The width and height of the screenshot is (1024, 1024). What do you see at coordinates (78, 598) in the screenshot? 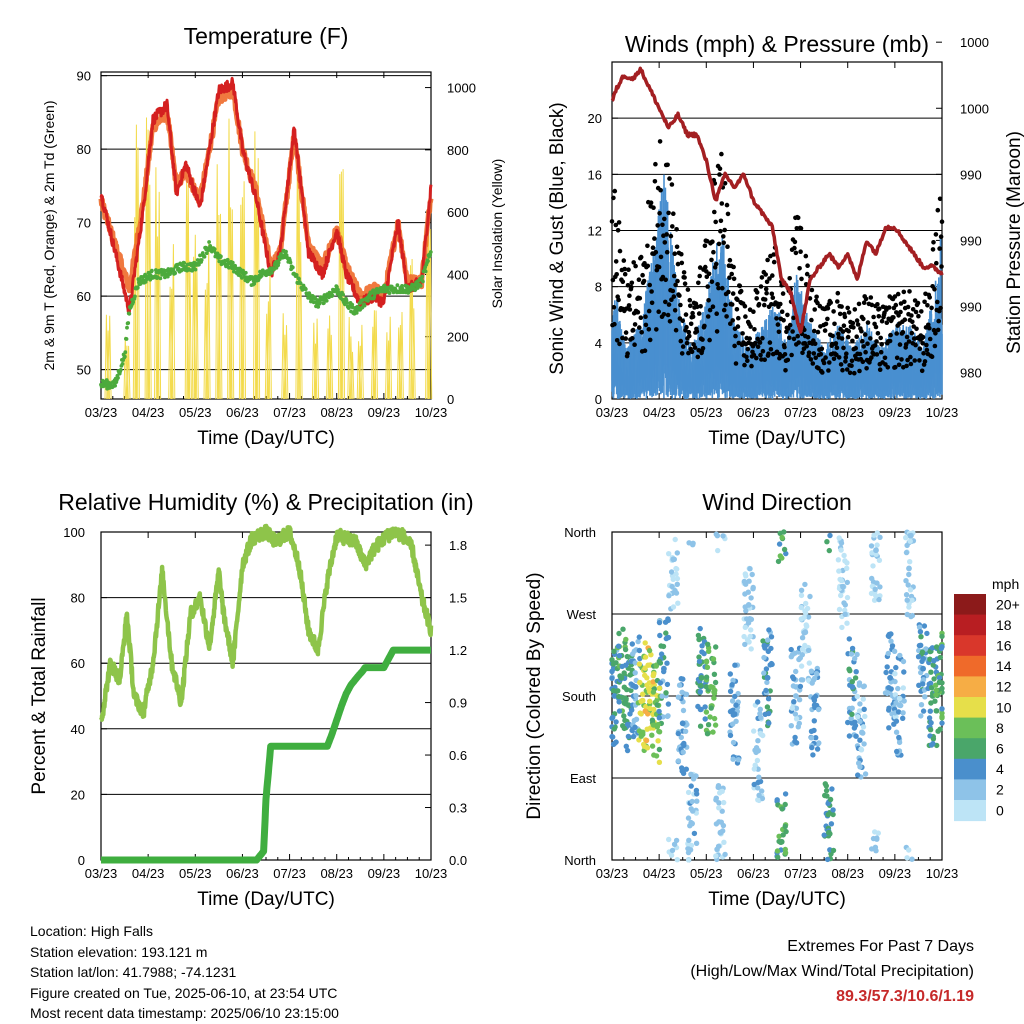
I see `y-tick-label: 80` at bounding box center [78, 598].